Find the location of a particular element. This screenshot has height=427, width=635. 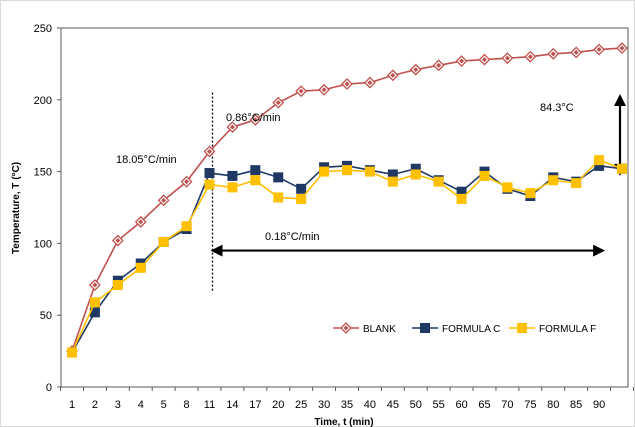

x-tick-label: 4 is located at coordinates (141, 405).